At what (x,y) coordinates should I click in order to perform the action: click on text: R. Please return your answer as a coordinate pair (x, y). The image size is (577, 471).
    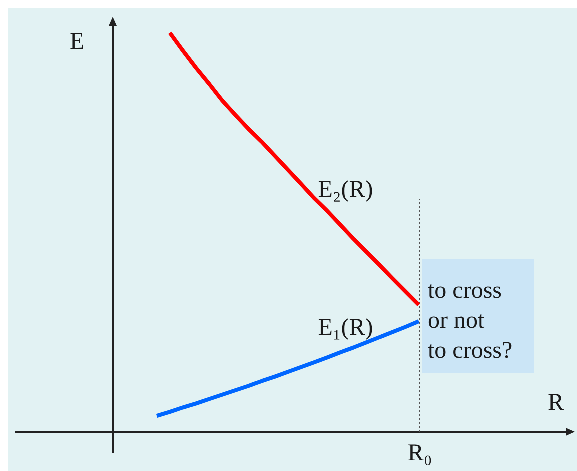
    Looking at the image, I should click on (556, 403).